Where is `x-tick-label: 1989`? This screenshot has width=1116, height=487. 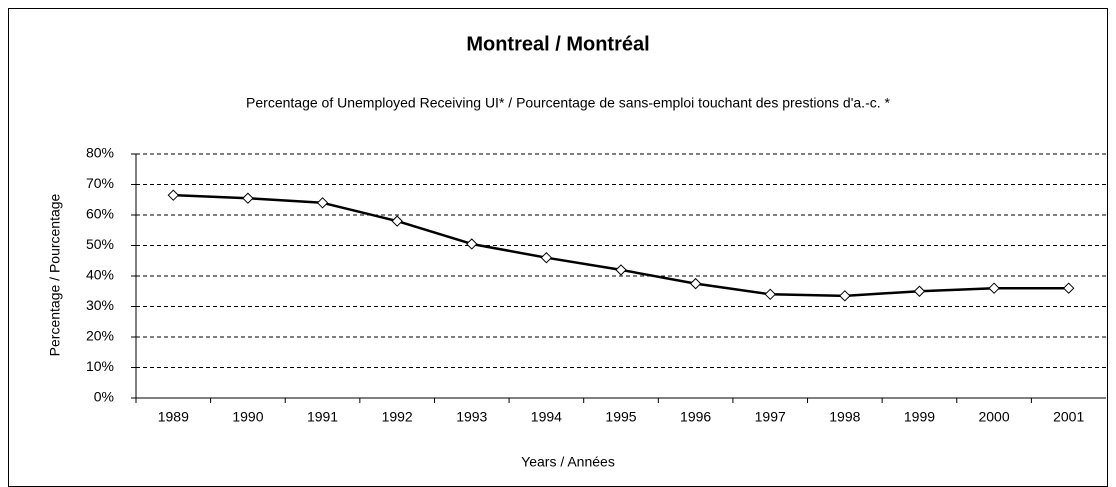
x-tick-label: 1989 is located at coordinates (173, 417).